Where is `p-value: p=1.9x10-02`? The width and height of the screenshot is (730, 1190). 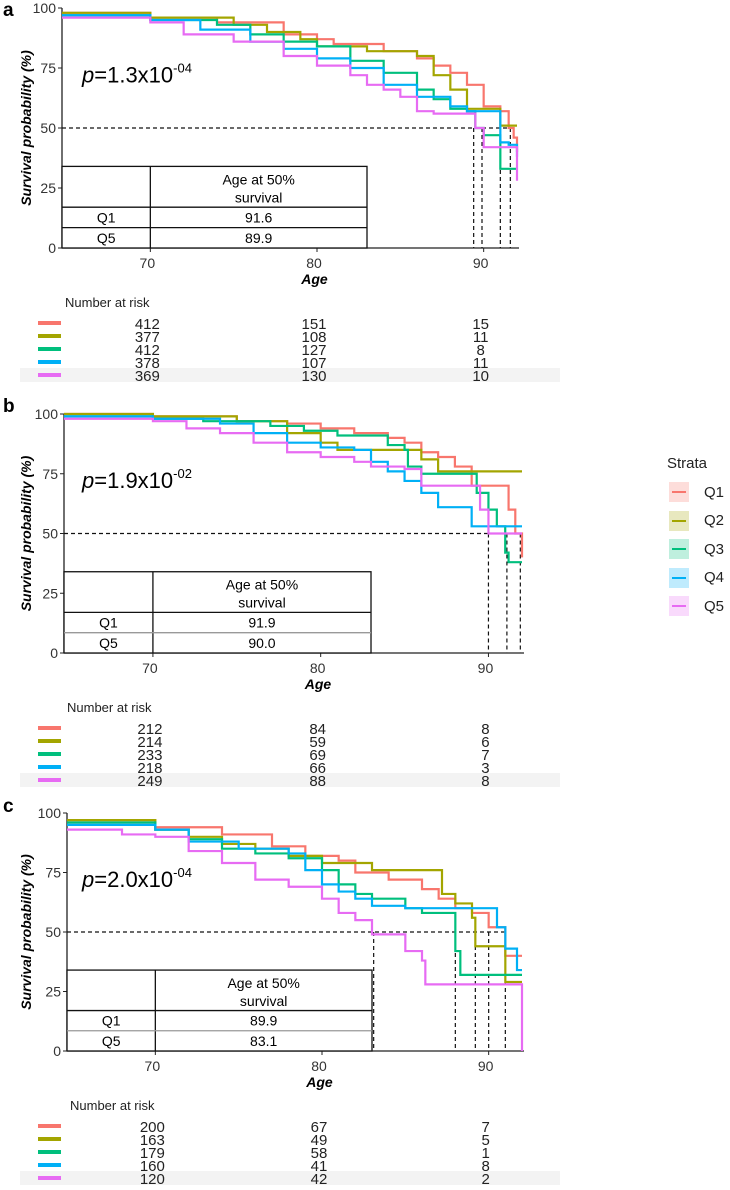
p-value: p=1.9x10-02 is located at coordinates (136, 479).